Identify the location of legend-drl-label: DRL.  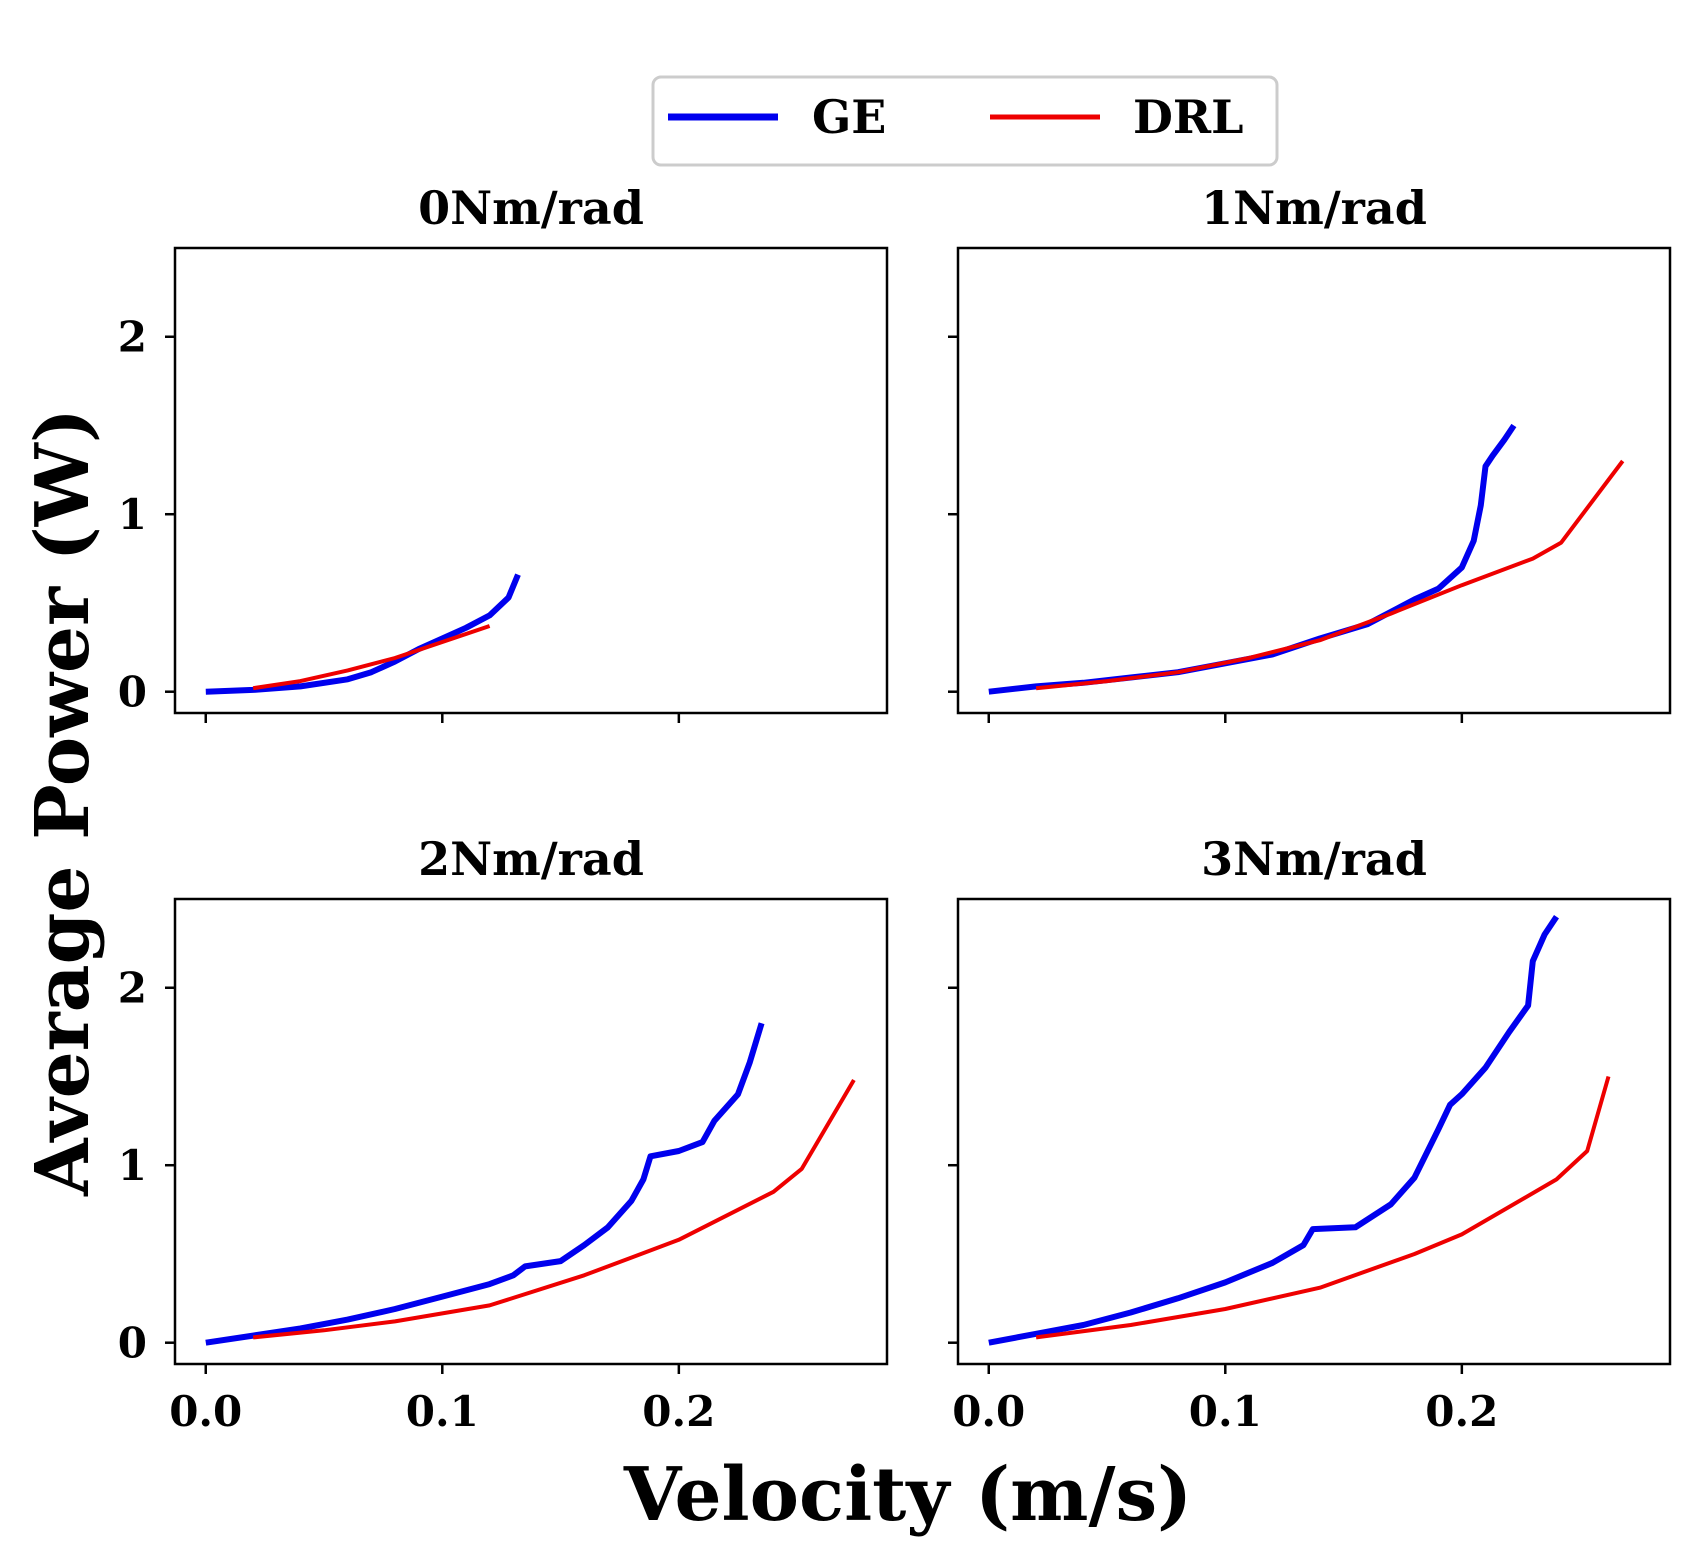
(1188, 117).